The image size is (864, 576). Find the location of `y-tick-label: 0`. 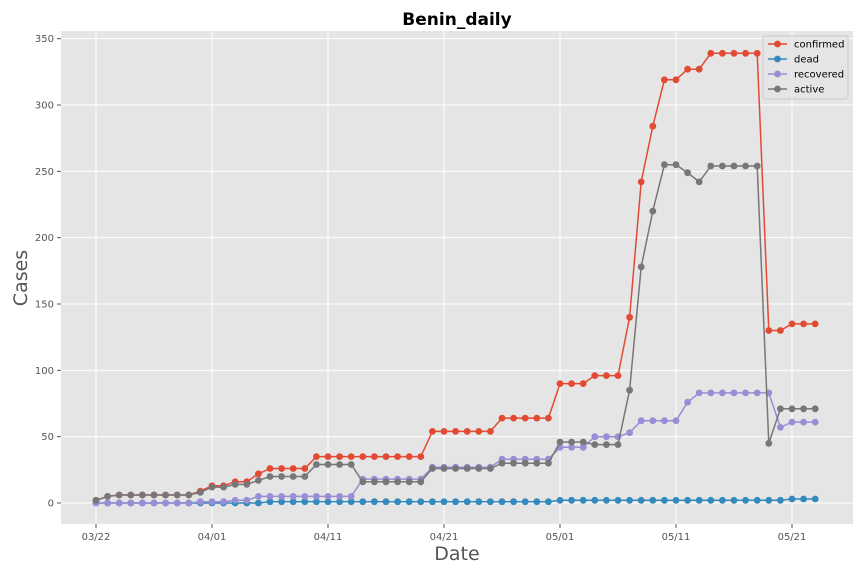

y-tick-label: 0 is located at coordinates (51, 504).